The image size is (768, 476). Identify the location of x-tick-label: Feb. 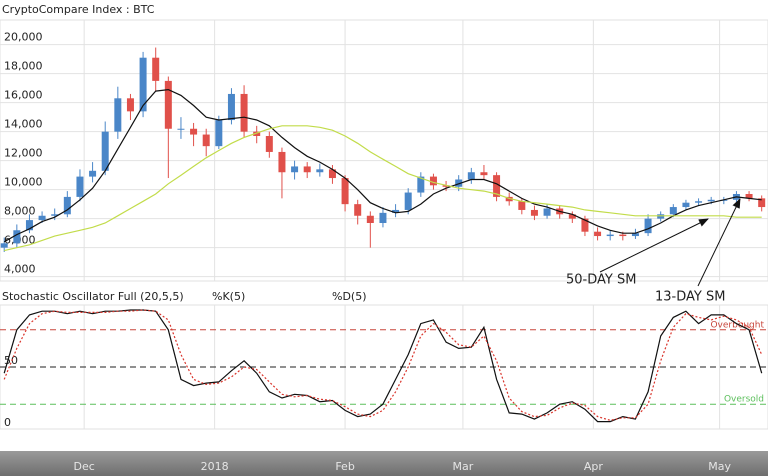
(344, 466).